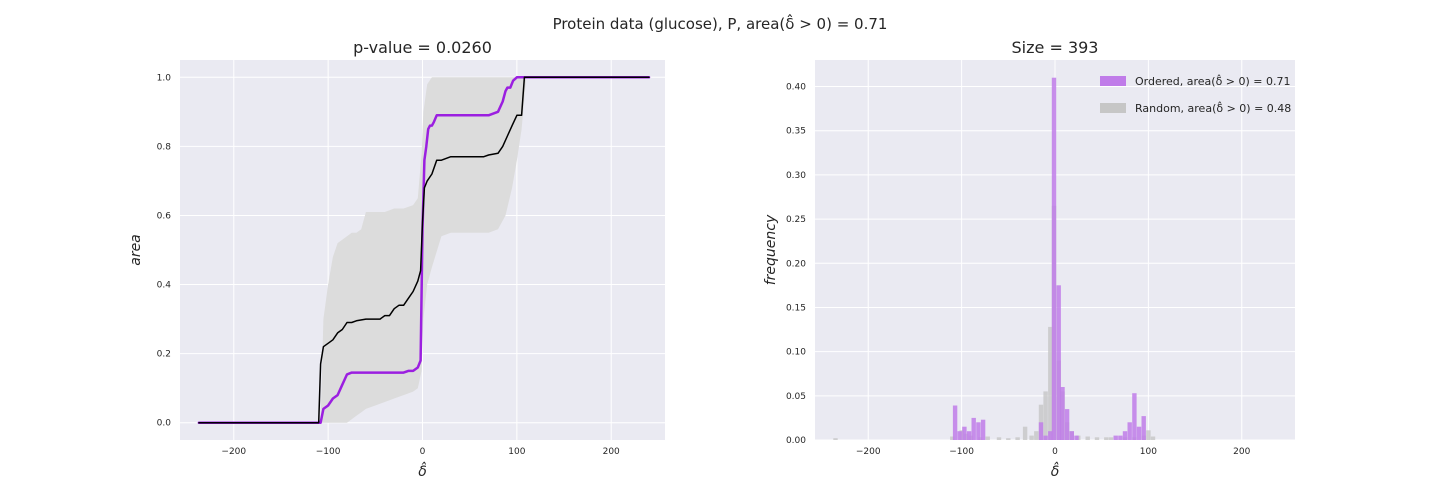  Describe the element at coordinates (164, 286) in the screenshot. I see `y-tick-label: 0.4` at that location.